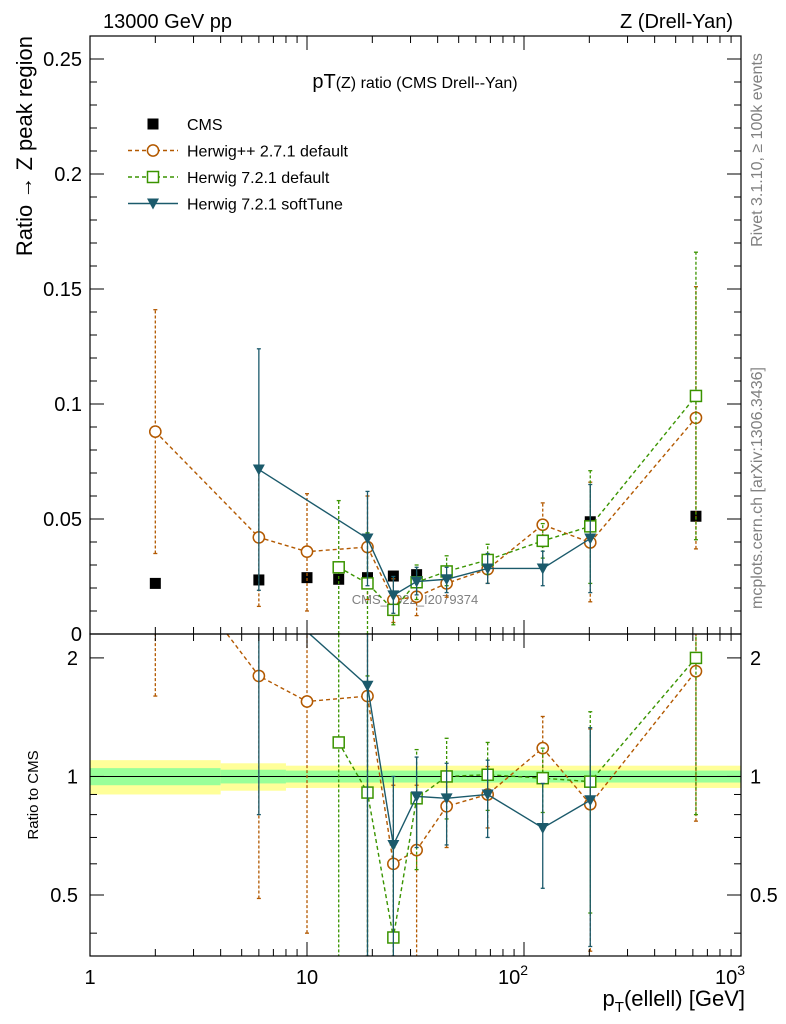 Image resolution: width=786 pixels, height=1024 pixels. I want to click on ratio-uncertainty-band, so click(415, 777).